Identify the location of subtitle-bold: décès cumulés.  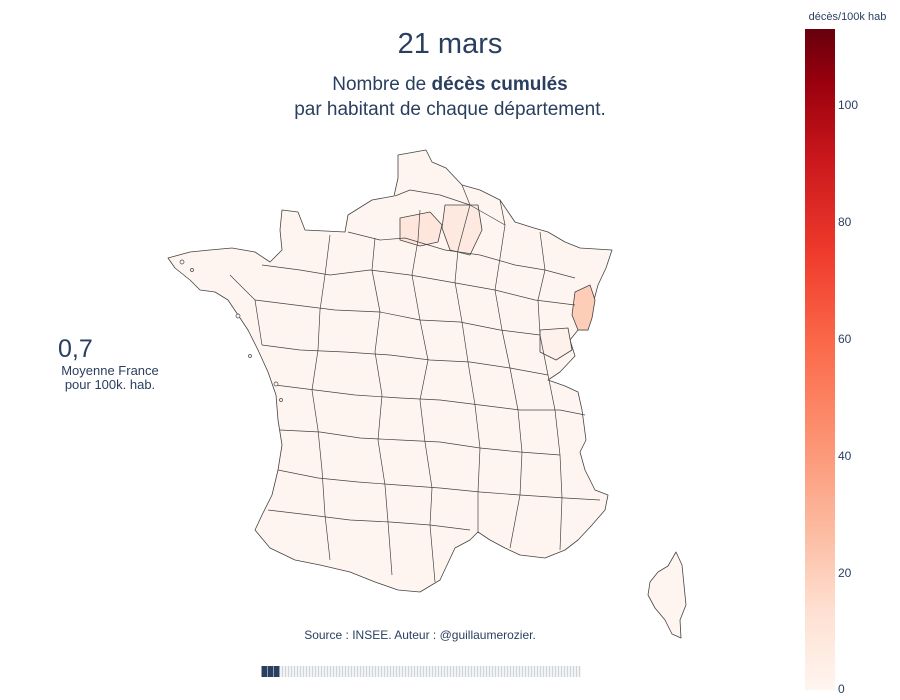
(499, 84).